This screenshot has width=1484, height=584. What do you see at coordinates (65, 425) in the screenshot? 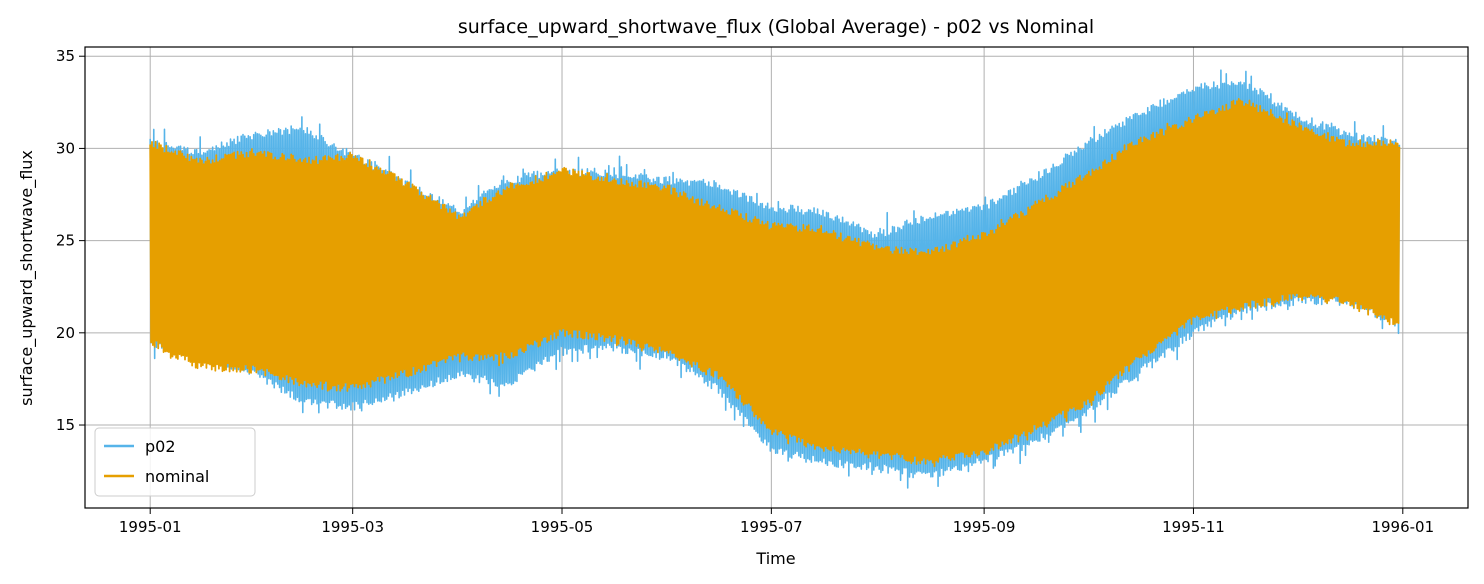
I see `y-tick-label: 15` at bounding box center [65, 425].